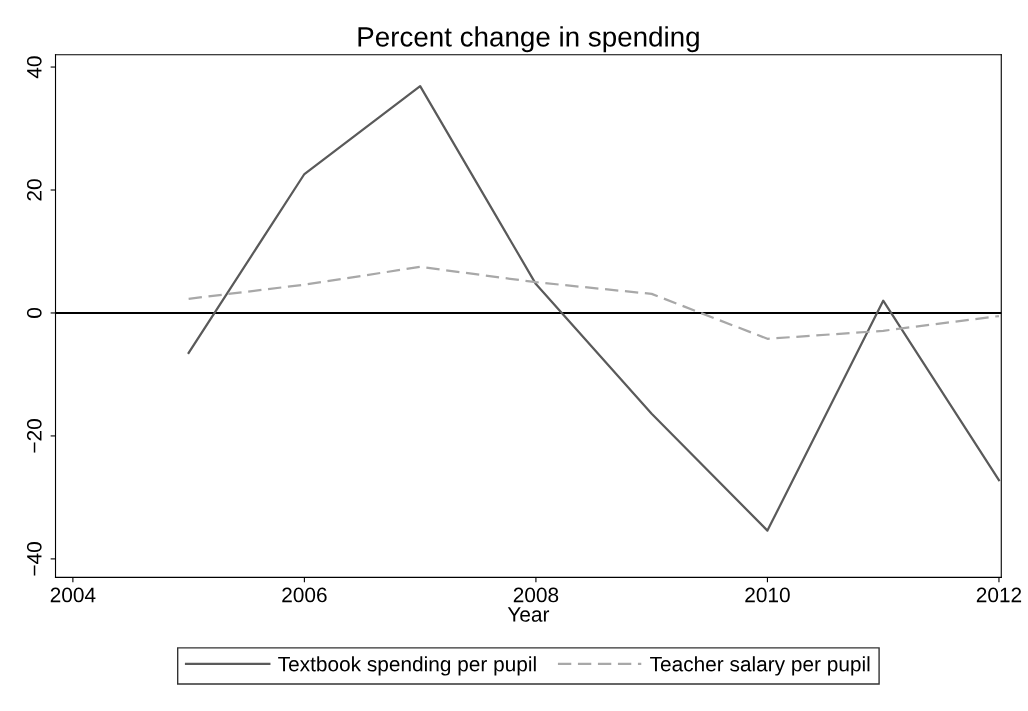 Image resolution: width=1028 pixels, height=711 pixels. What do you see at coordinates (999, 595) in the screenshot?
I see `x-tick-label: 2012` at bounding box center [999, 595].